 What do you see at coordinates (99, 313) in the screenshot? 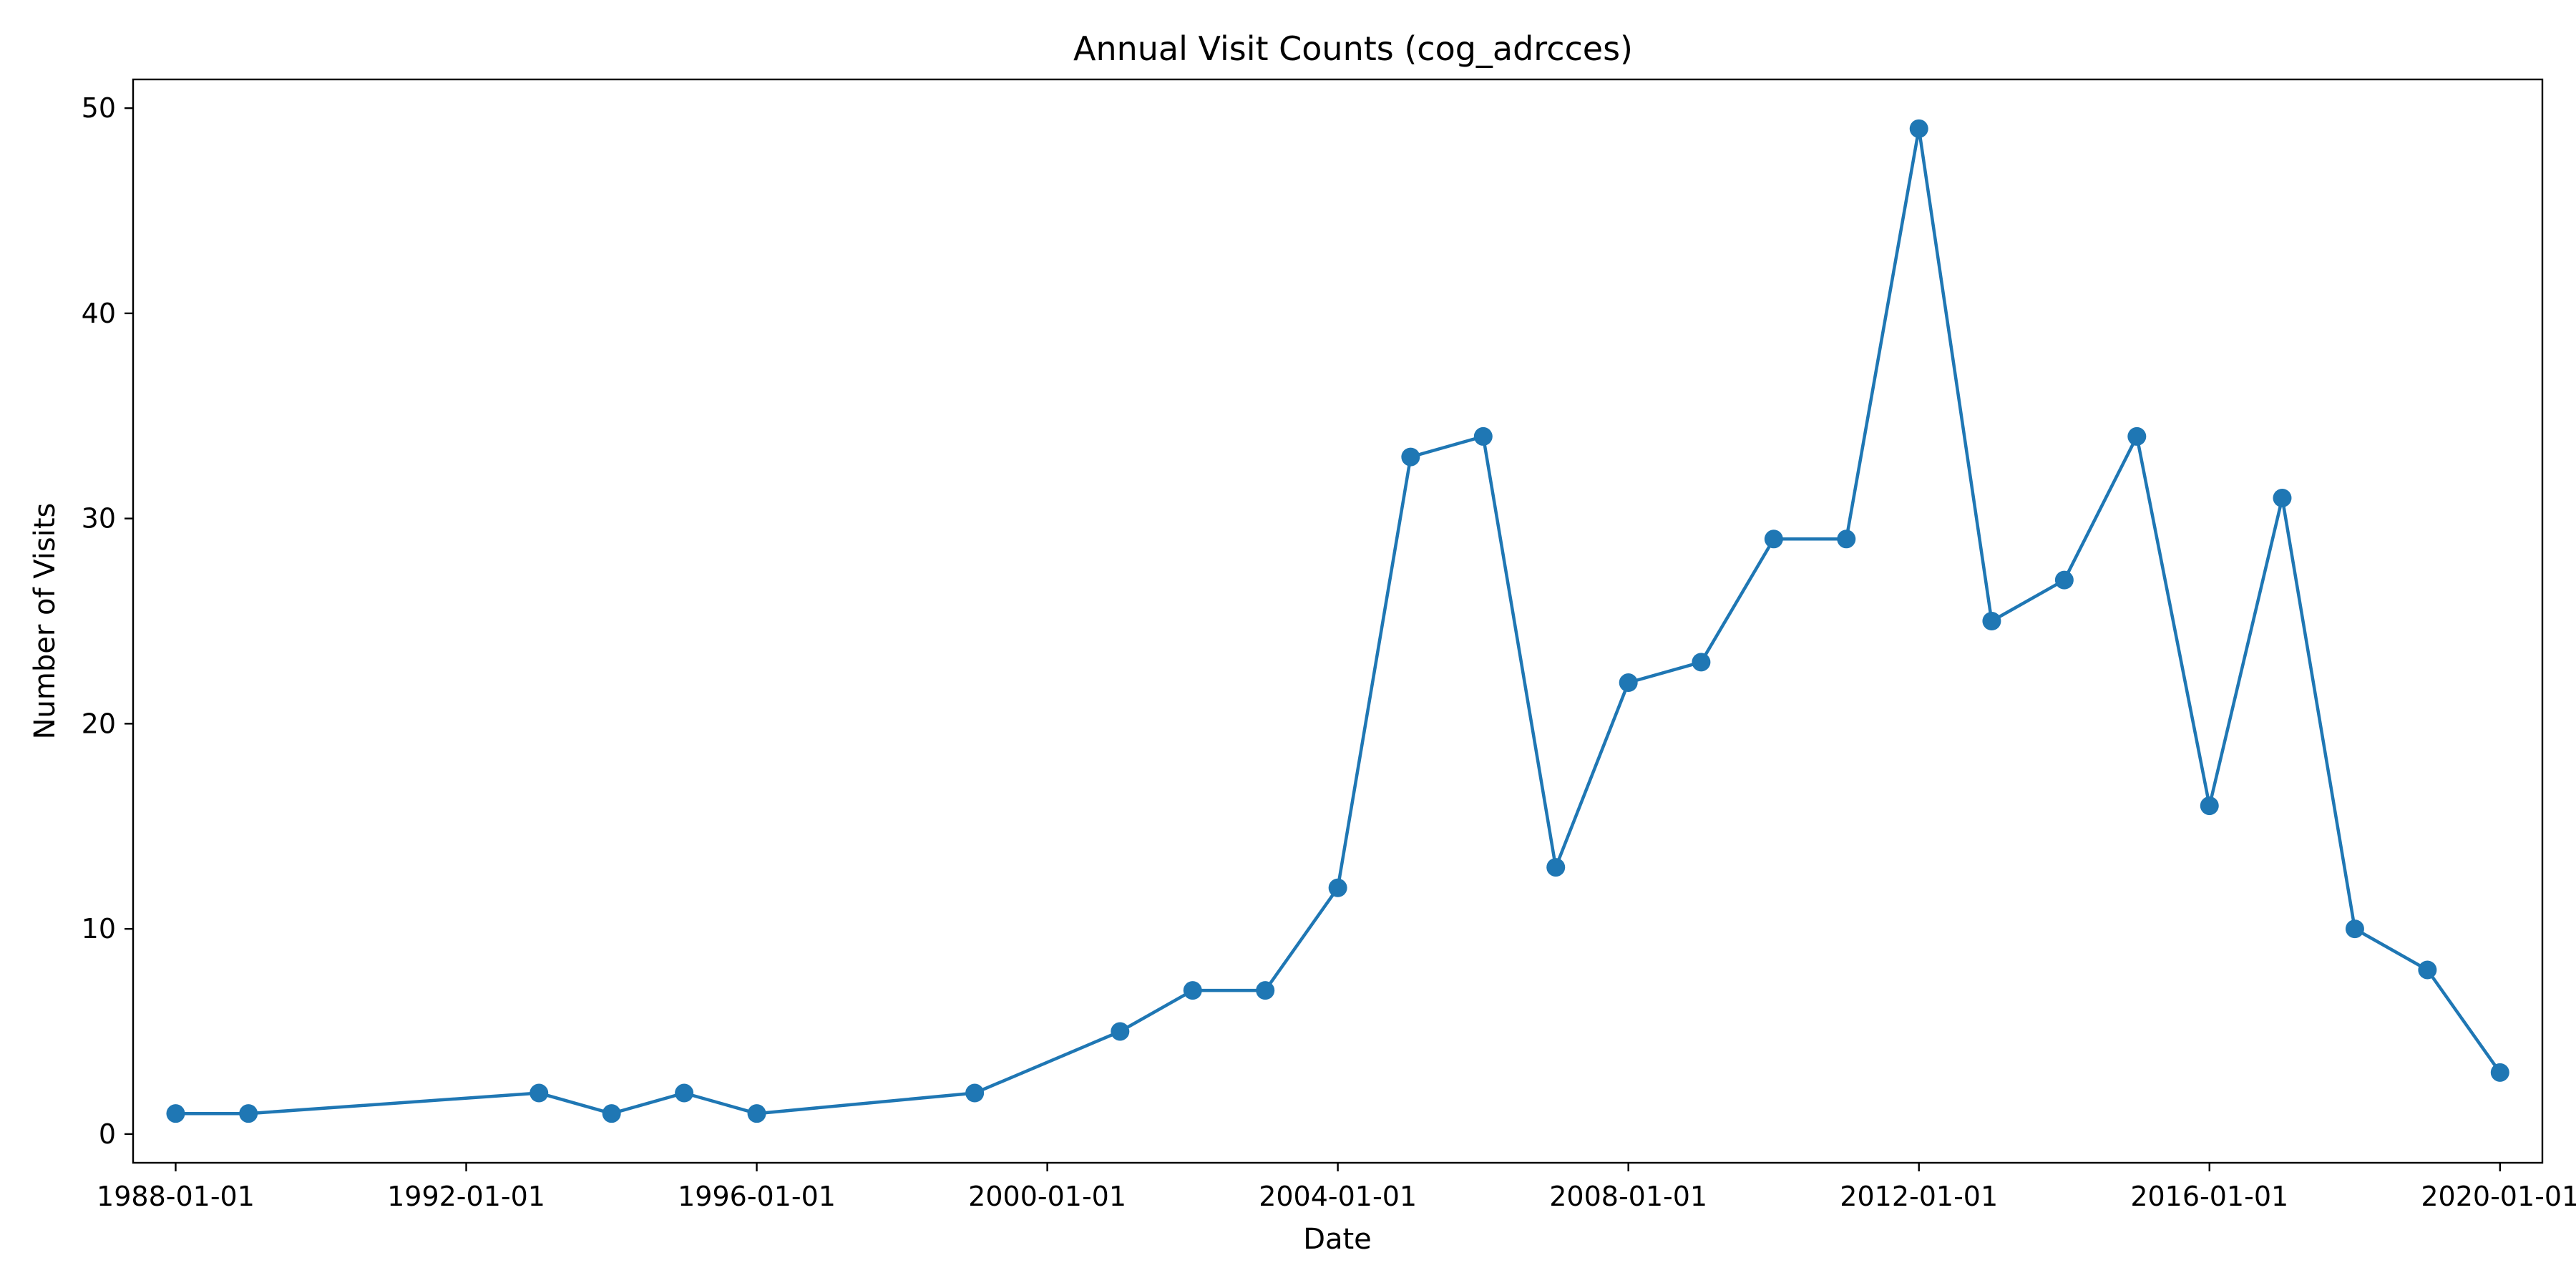
I see `y-tick-label: 40` at bounding box center [99, 313].